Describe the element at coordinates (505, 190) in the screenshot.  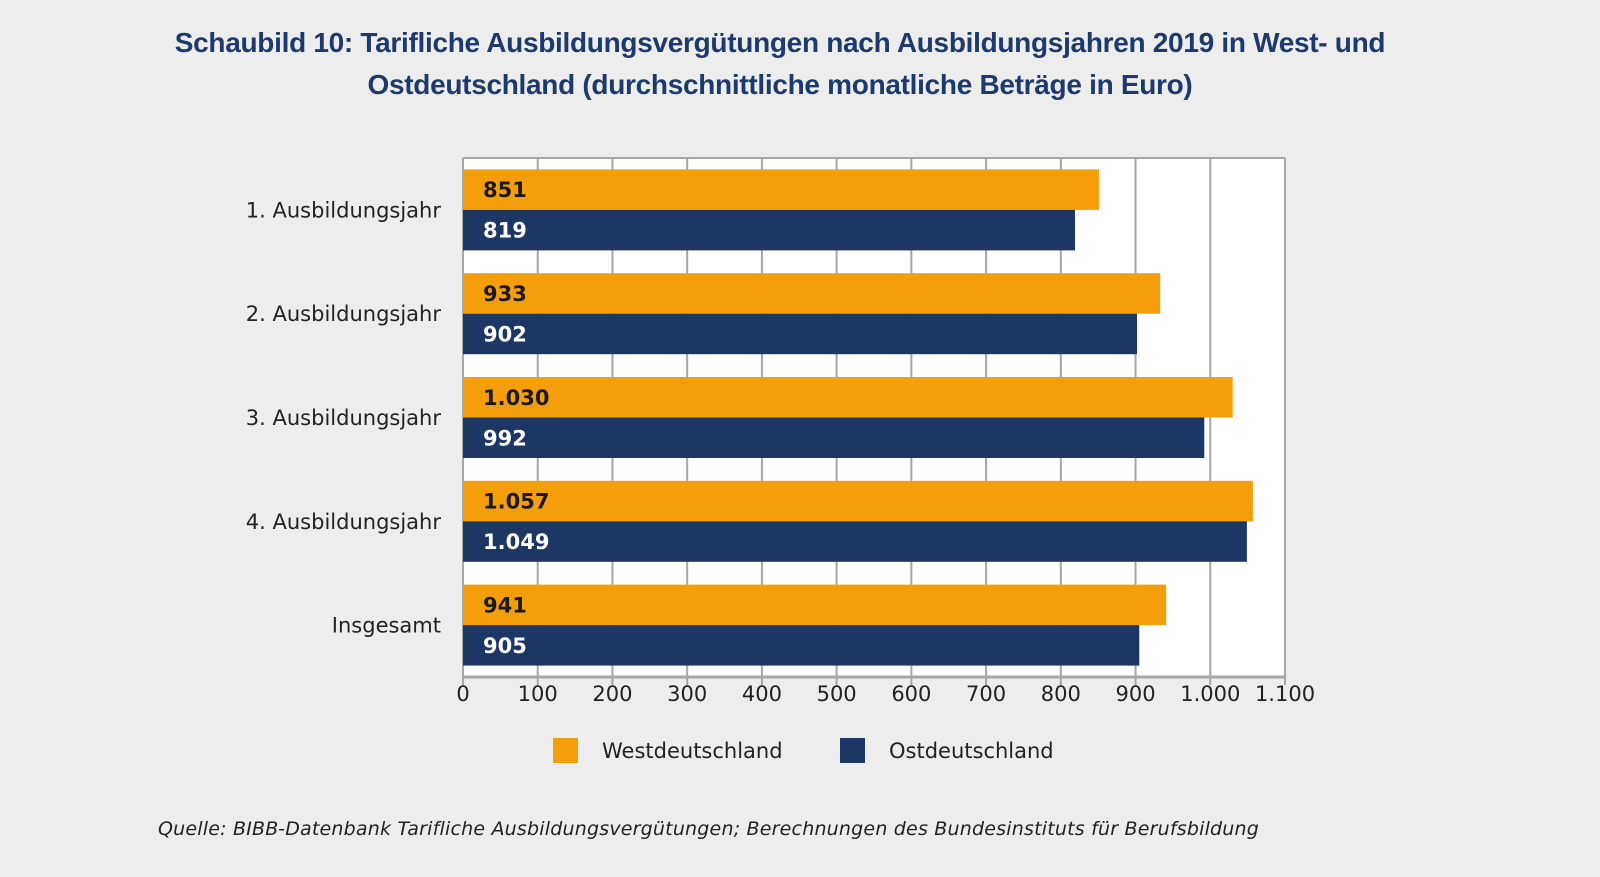
I see `data-label: 851` at that location.